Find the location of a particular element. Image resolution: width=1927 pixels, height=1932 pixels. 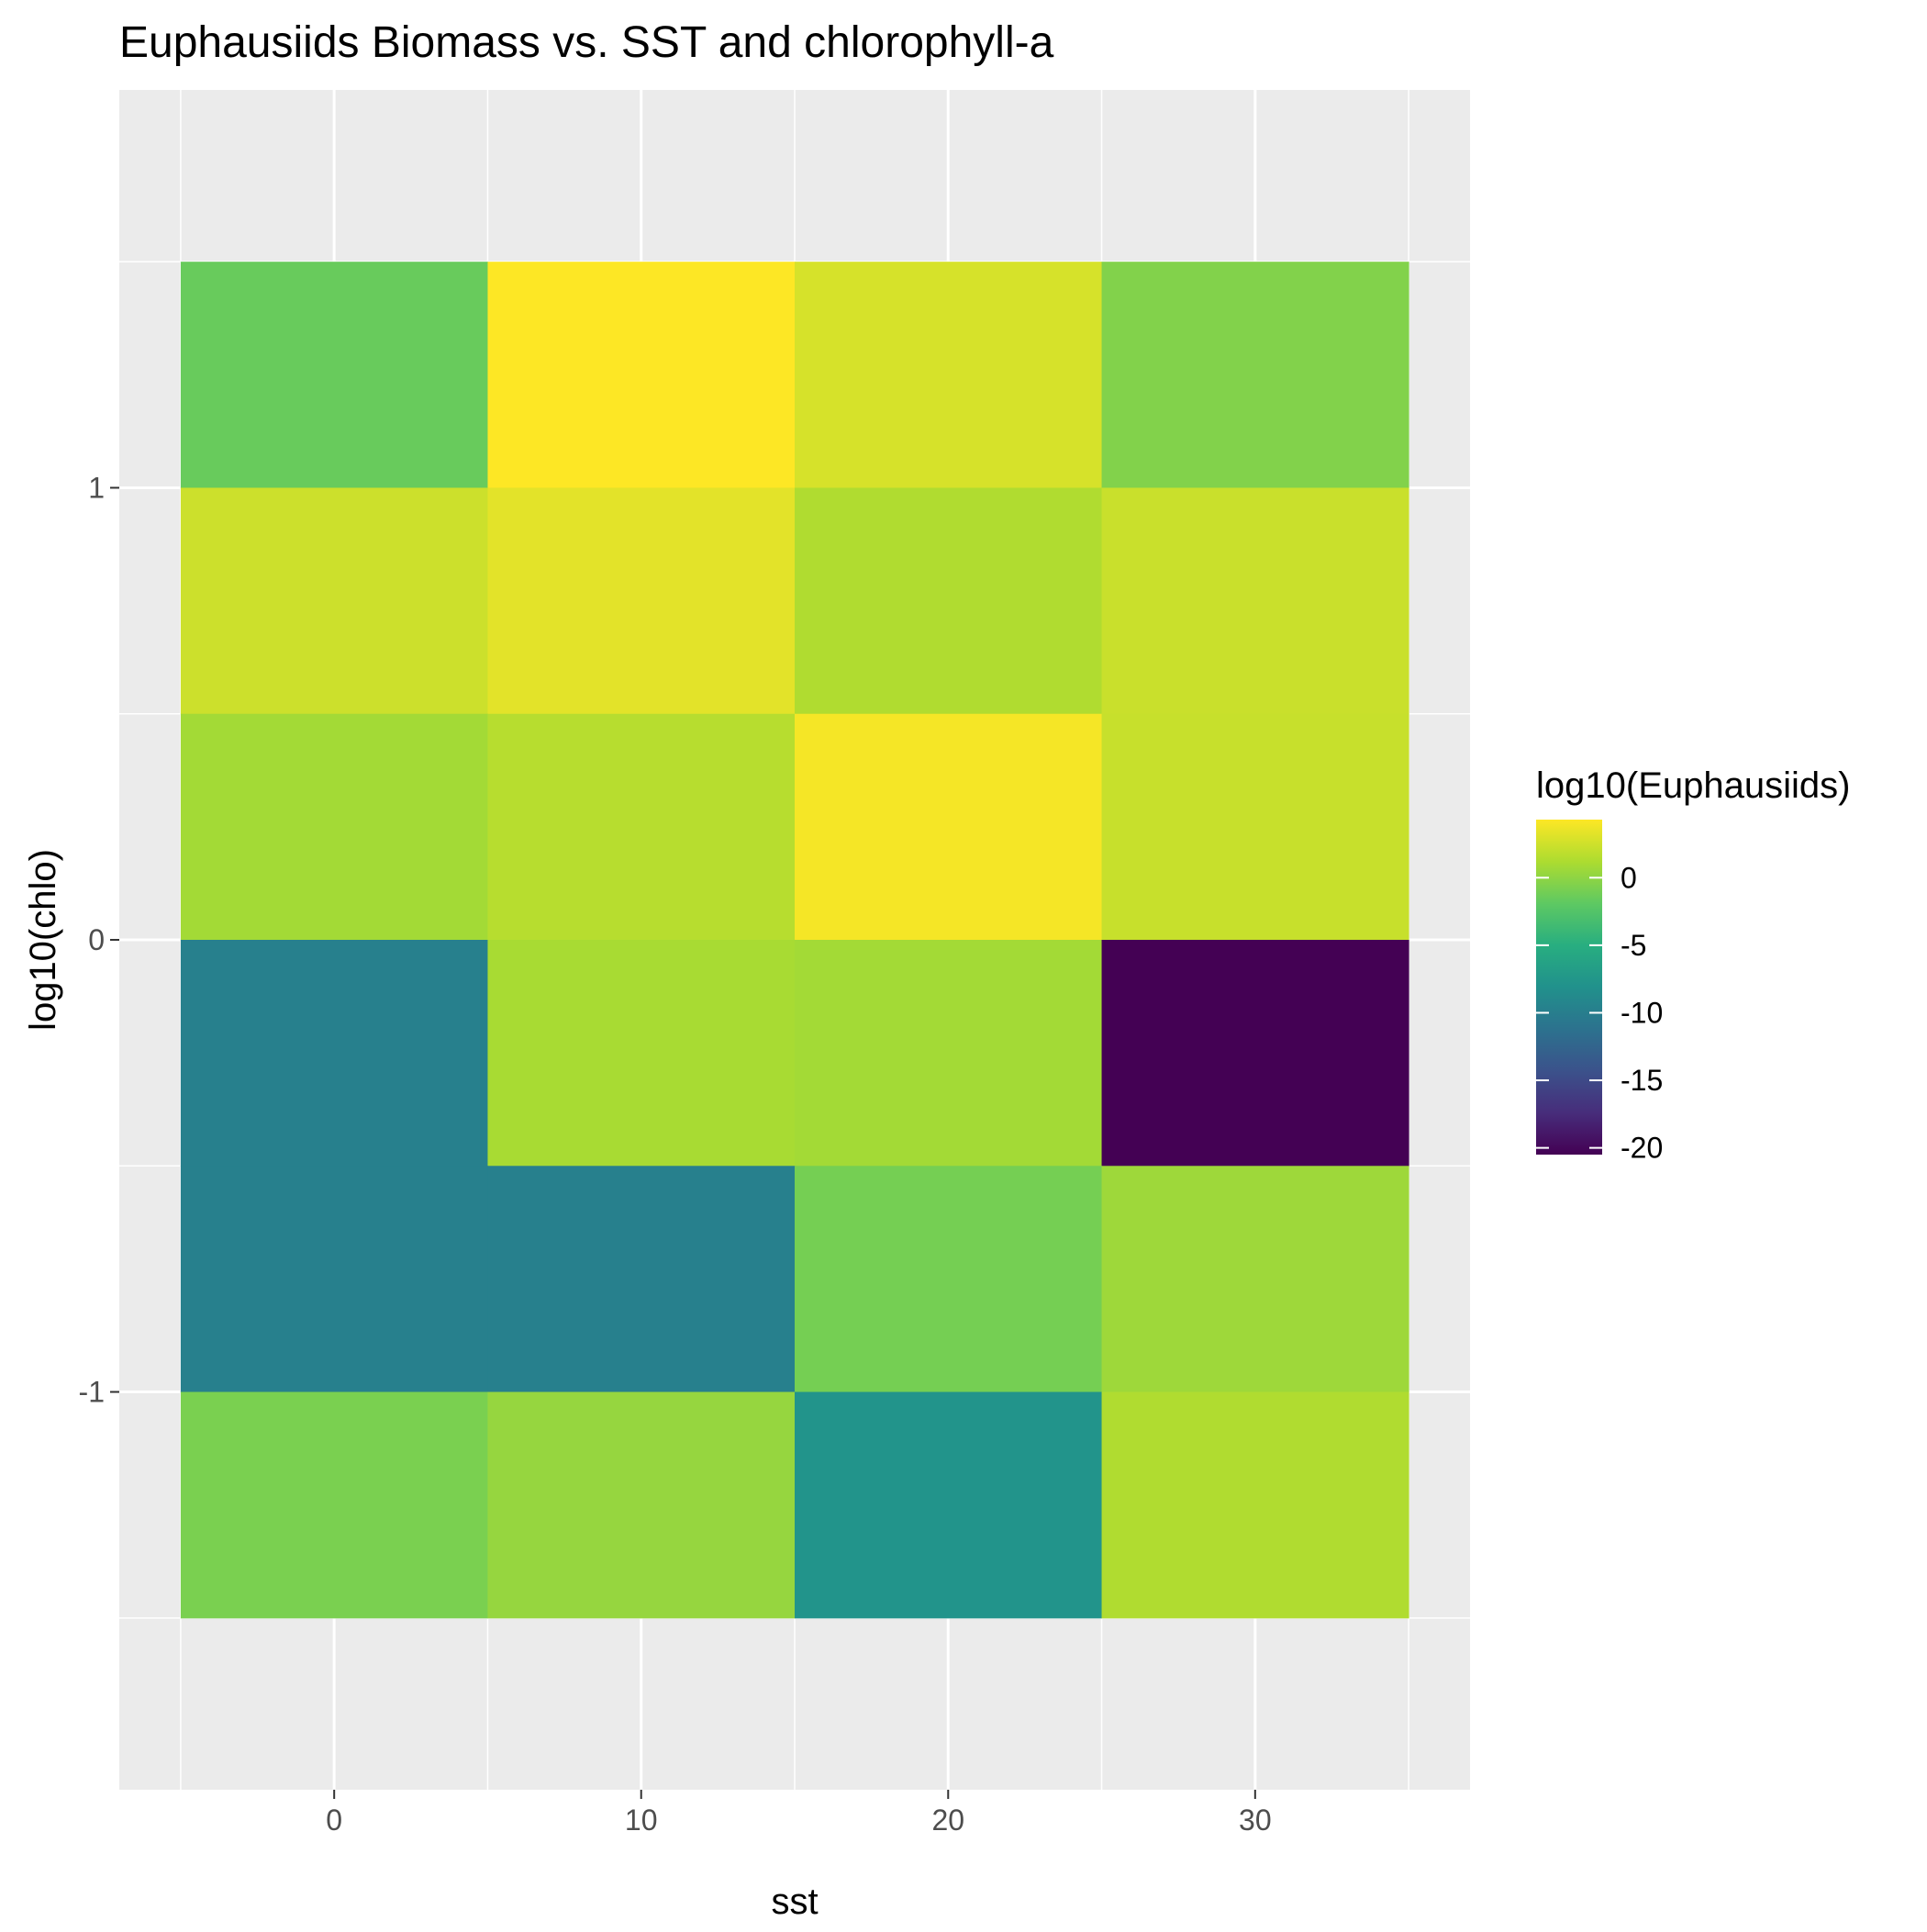

y-axis: 1 0 -1 is located at coordinates (99, 940).